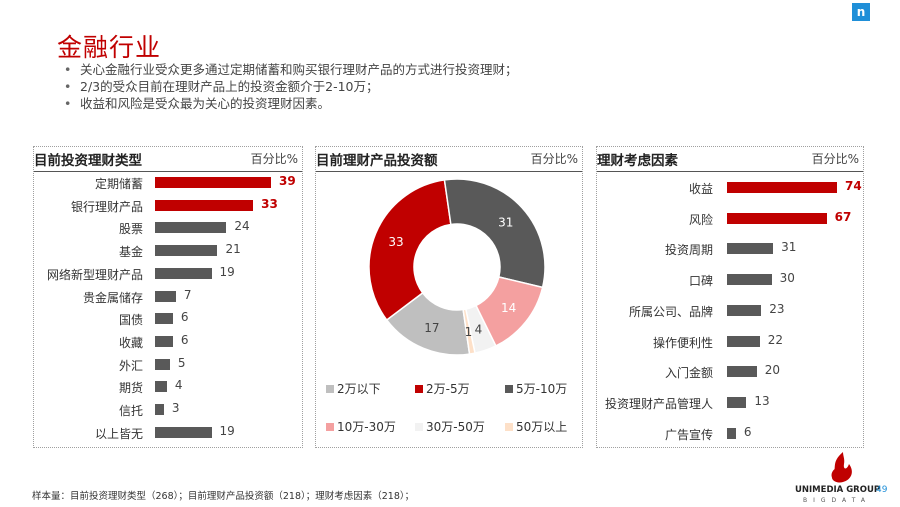 This screenshot has width=900, height=507. Describe the element at coordinates (772, 370) in the screenshot. I see `bar-value-label: 20` at that location.